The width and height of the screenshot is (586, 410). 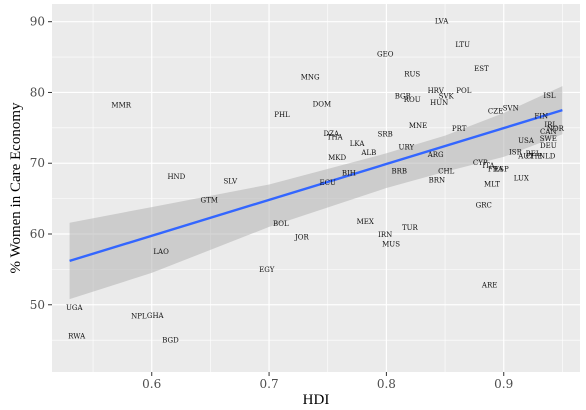 I want to click on point-label-rou: ROU, so click(x=412, y=100).